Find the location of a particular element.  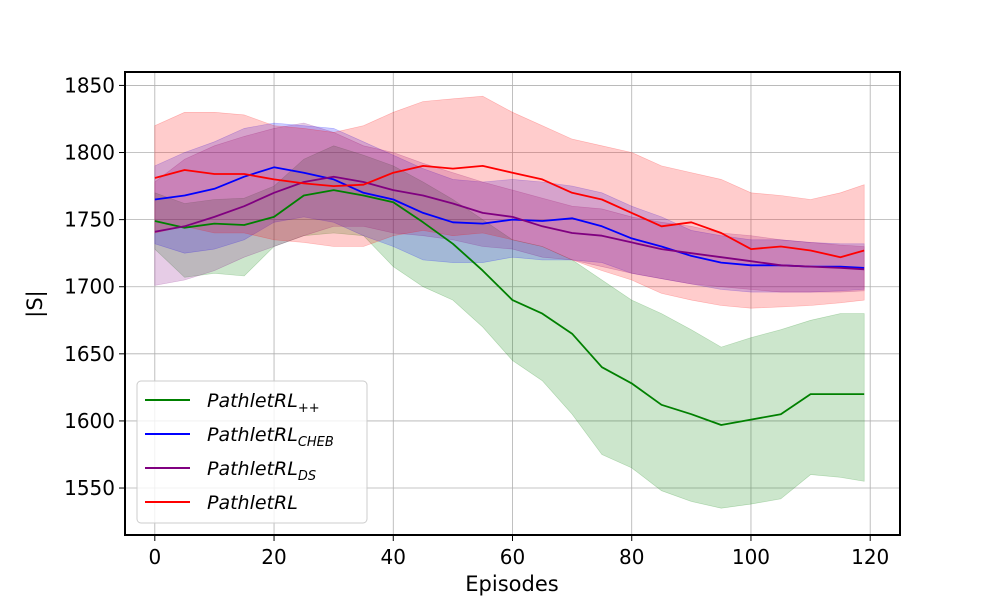

legend-label: PathletRLDS is located at coordinates (261, 471).